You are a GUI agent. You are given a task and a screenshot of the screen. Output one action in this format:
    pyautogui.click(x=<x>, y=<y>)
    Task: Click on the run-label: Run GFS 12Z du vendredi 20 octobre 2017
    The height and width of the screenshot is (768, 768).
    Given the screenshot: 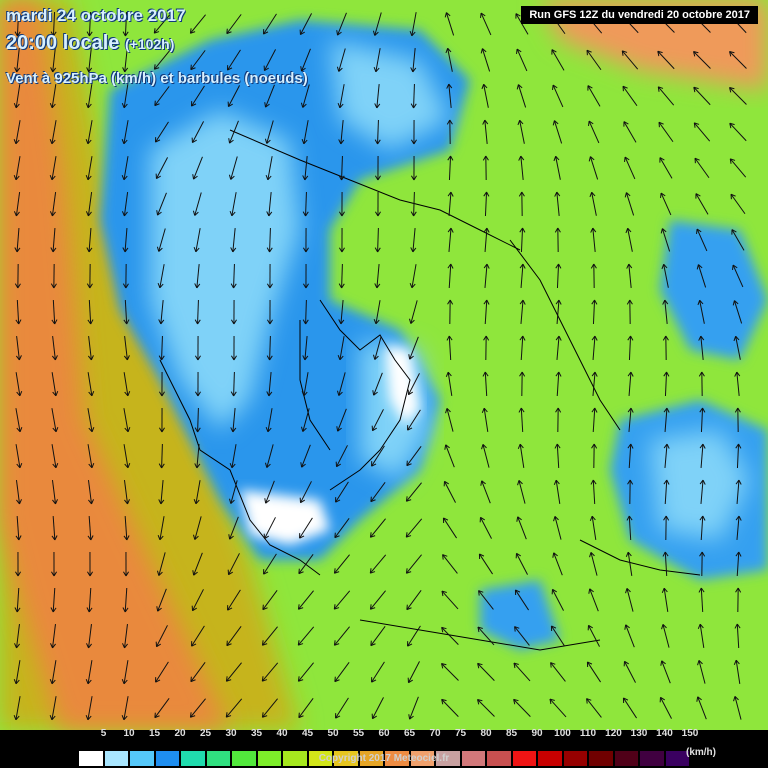 What is the action you would take?
    pyautogui.click(x=639, y=15)
    